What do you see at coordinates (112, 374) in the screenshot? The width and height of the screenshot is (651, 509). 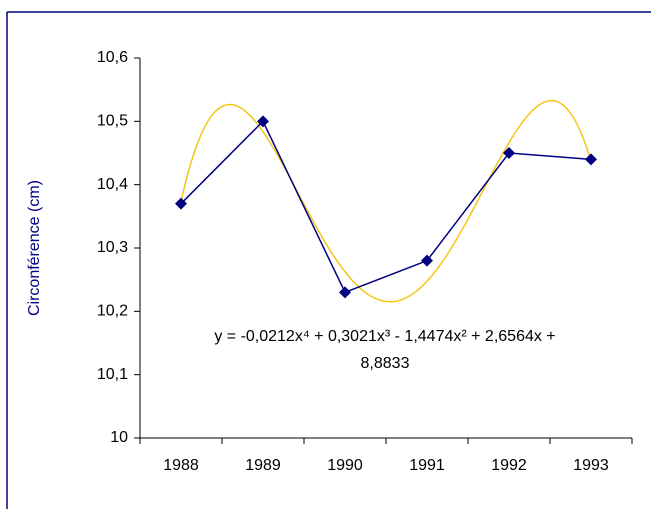 I see `y-tick-label: 10,1` at bounding box center [112, 374].